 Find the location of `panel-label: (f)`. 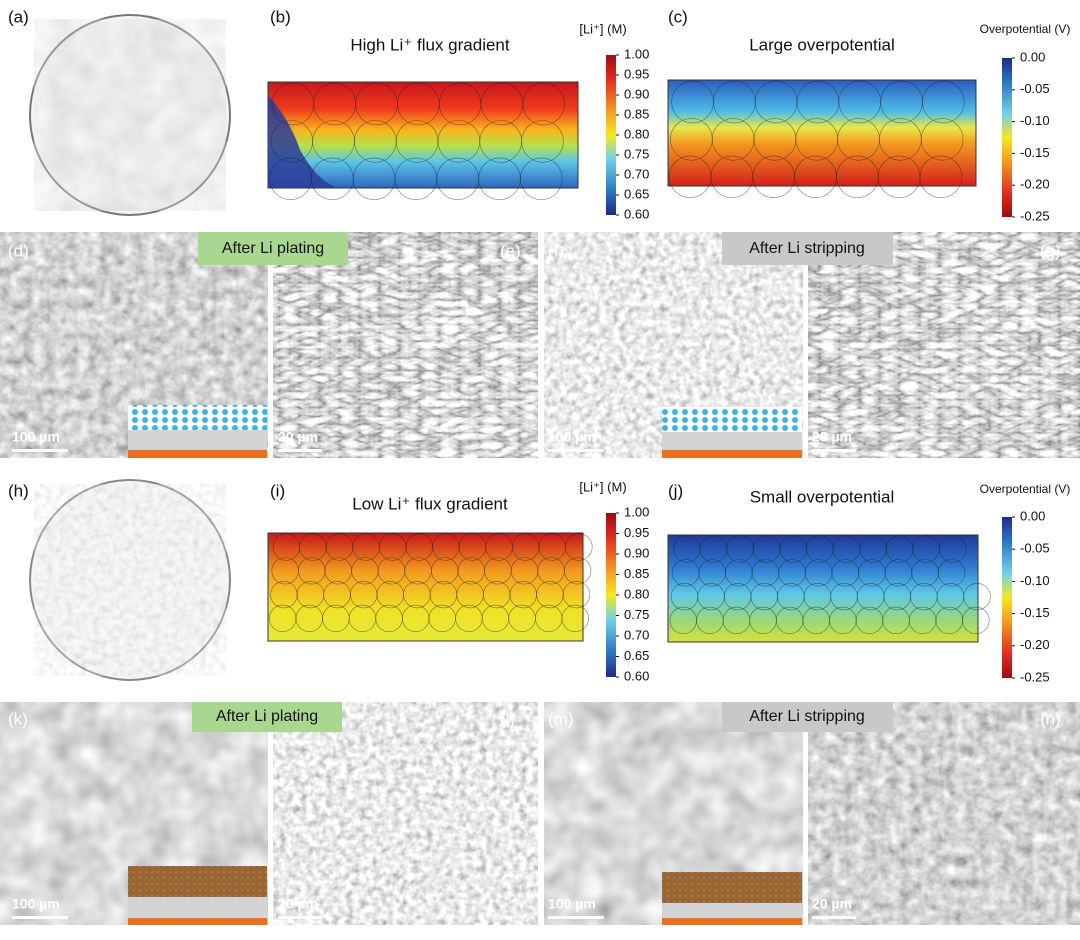

panel-label: (f) is located at coordinates (556, 250).